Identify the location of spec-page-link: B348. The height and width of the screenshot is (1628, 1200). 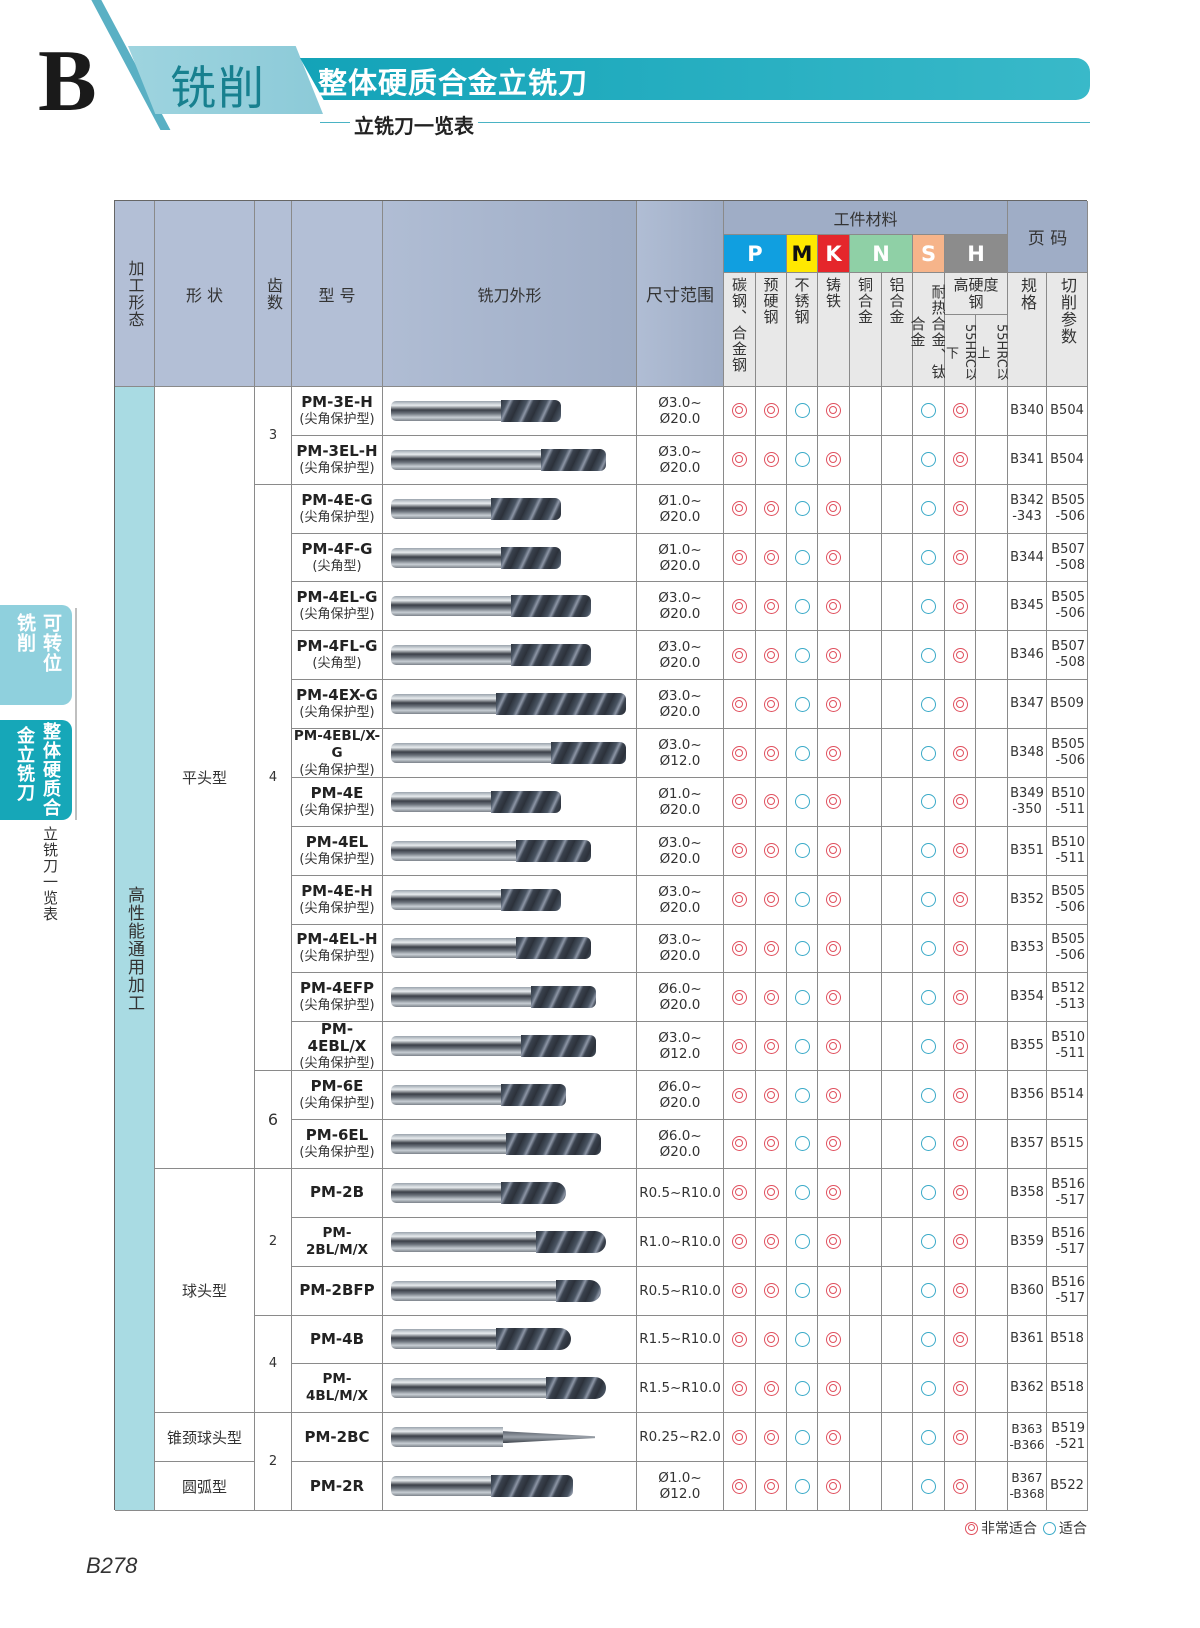
(1027, 753).